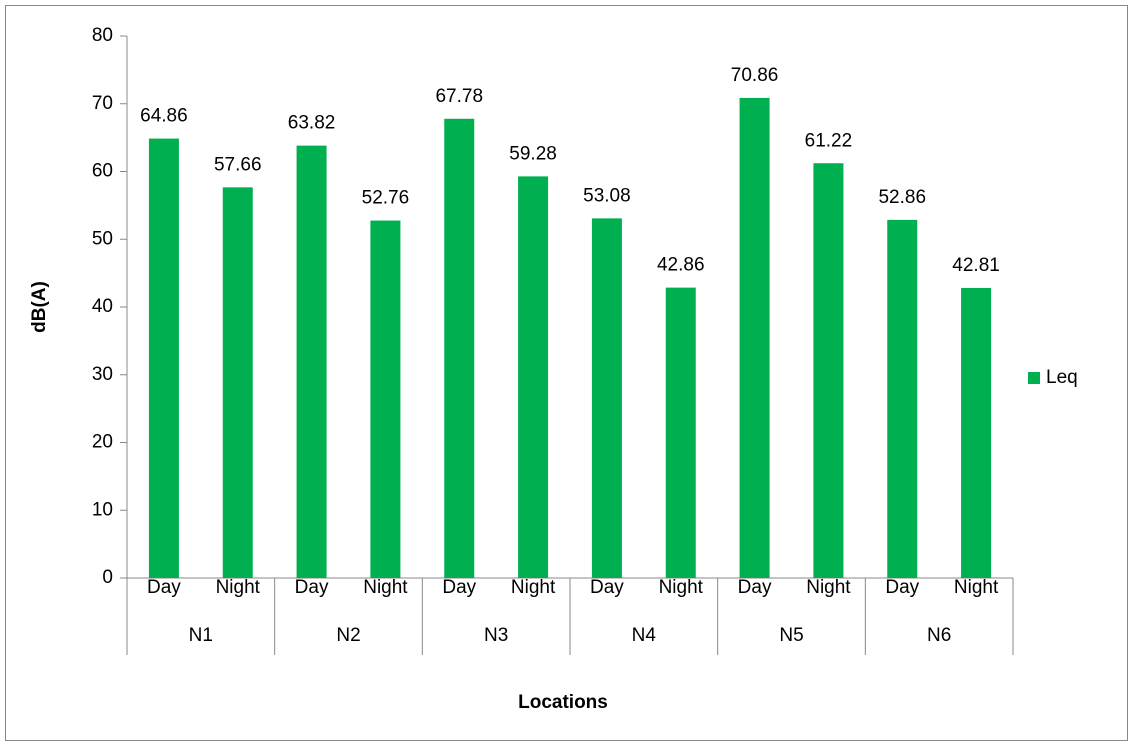 This screenshot has height=746, width=1132. What do you see at coordinates (107, 577) in the screenshot?
I see `y-tick-label: 0` at bounding box center [107, 577].